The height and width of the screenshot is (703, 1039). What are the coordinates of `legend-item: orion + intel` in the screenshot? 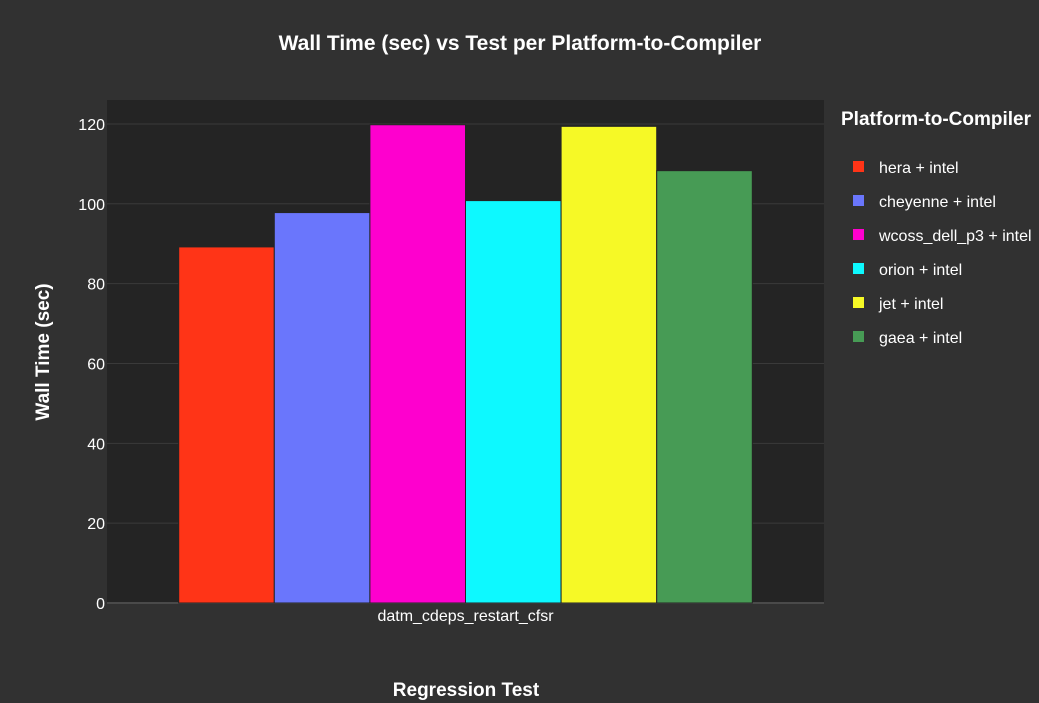 It's located at (907, 270).